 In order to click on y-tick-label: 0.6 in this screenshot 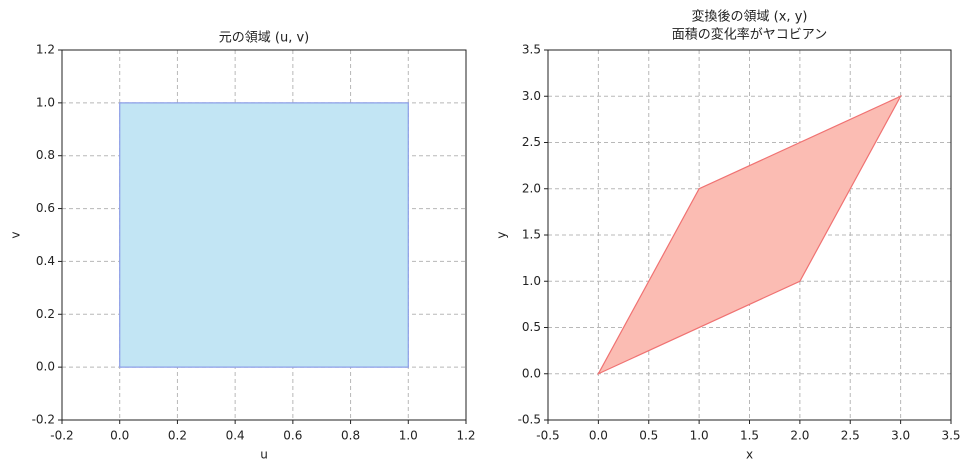, I will do `click(45, 208)`.